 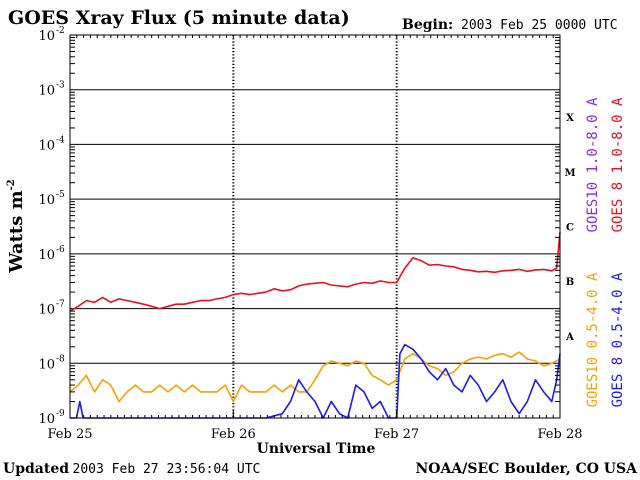 What do you see at coordinates (11, 184) in the screenshot?
I see `y-axis-label-exponent: -2` at bounding box center [11, 184].